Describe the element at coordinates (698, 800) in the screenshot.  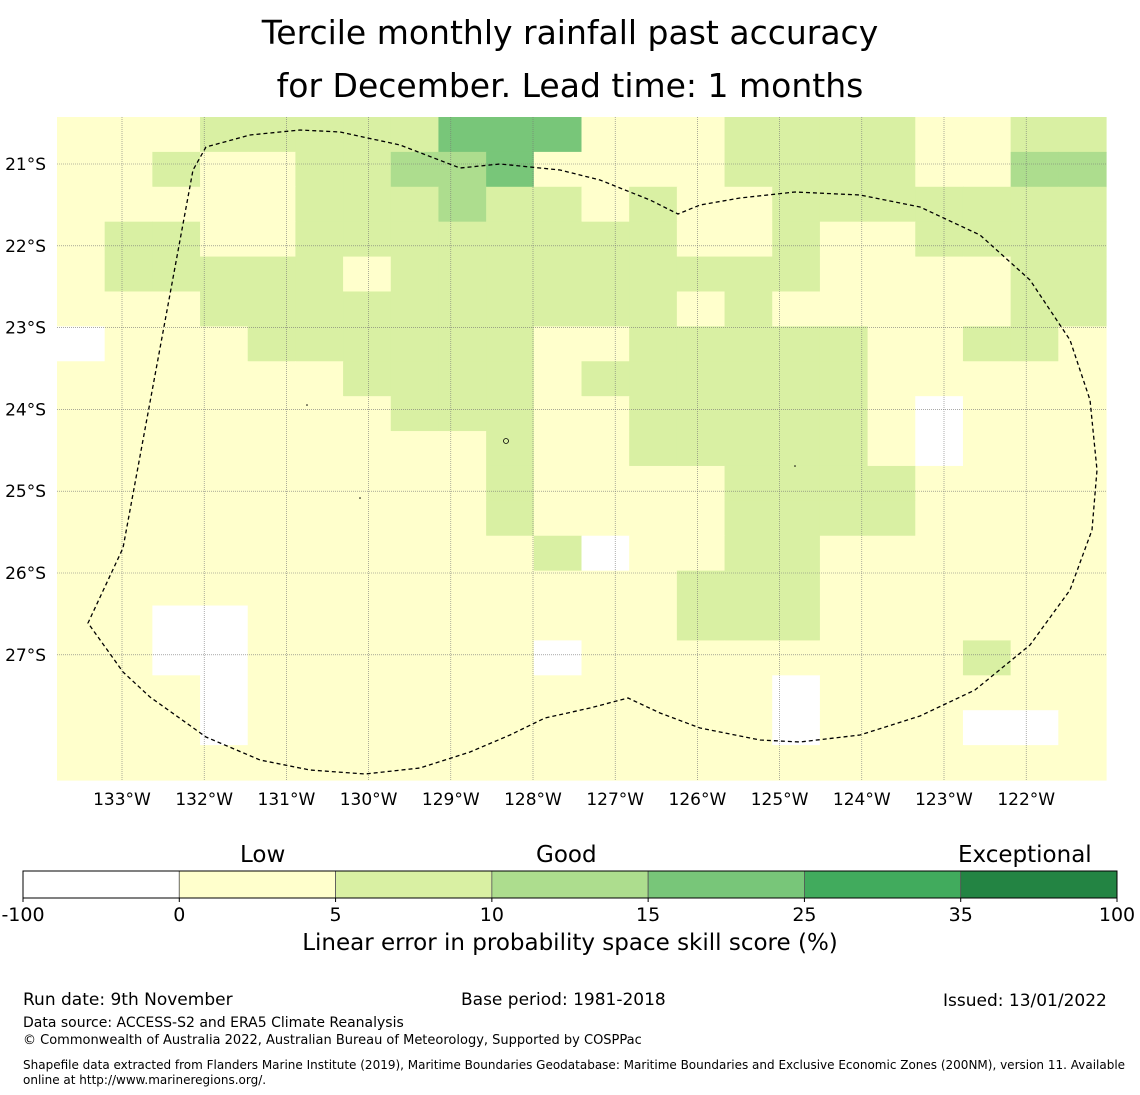
I see `longitude-label: 126°W` at that location.